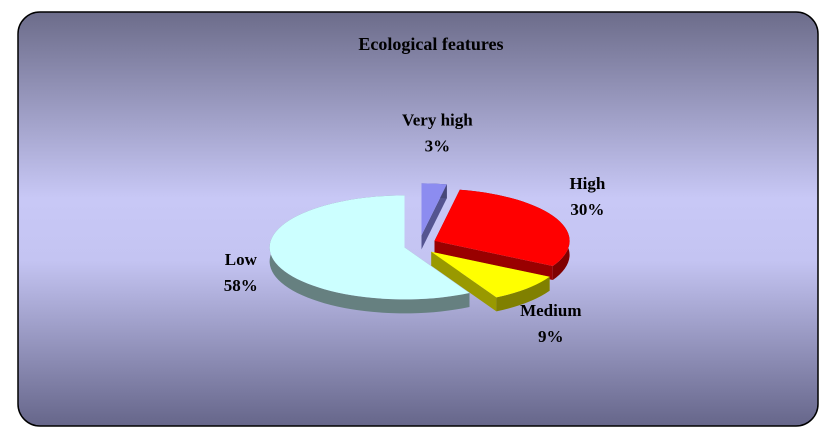 The height and width of the screenshot is (436, 824). Describe the element at coordinates (551, 336) in the screenshot. I see `slice-value-label: 9%` at that location.